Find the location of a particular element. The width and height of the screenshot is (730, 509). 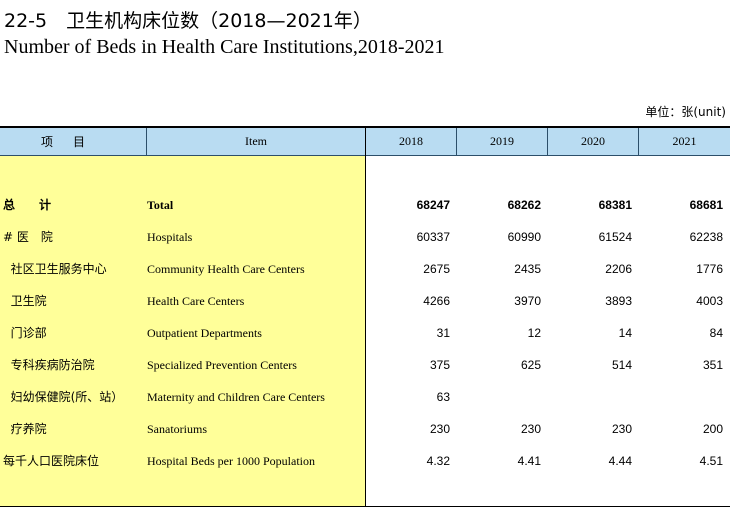

row-label-english: Specialized Prevention Centers is located at coordinates (222, 365).